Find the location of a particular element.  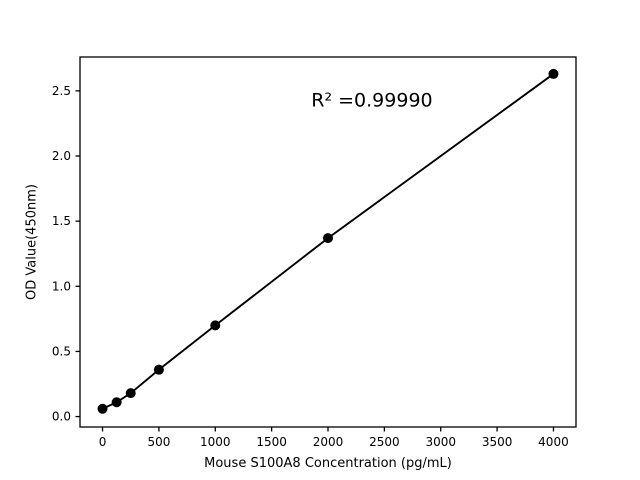

y-tick-label: 2.5 is located at coordinates (61, 91).